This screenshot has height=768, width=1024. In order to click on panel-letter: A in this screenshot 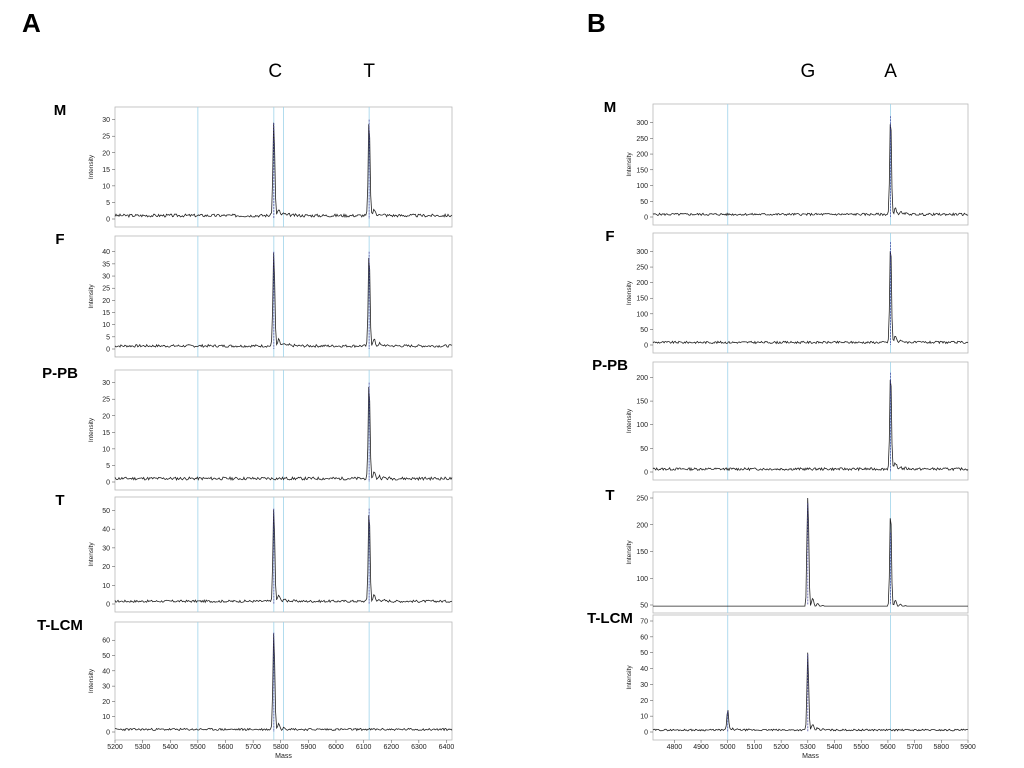, I will do `click(31, 23)`.